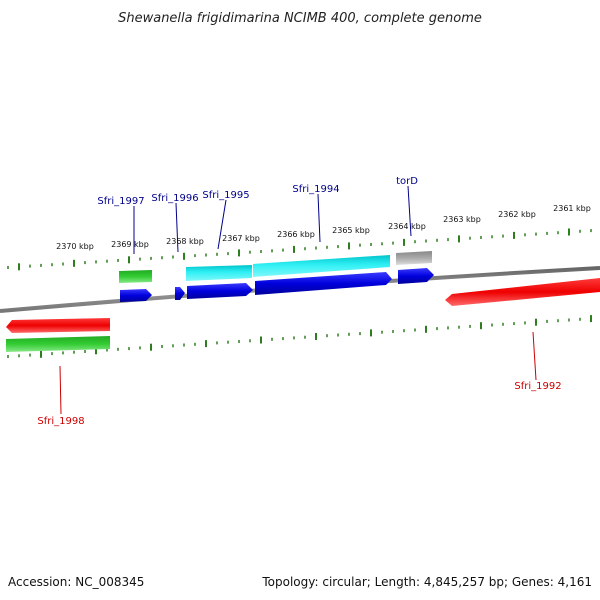 The height and width of the screenshot is (600, 600). I want to click on gray-feature-tord, so click(414, 258).